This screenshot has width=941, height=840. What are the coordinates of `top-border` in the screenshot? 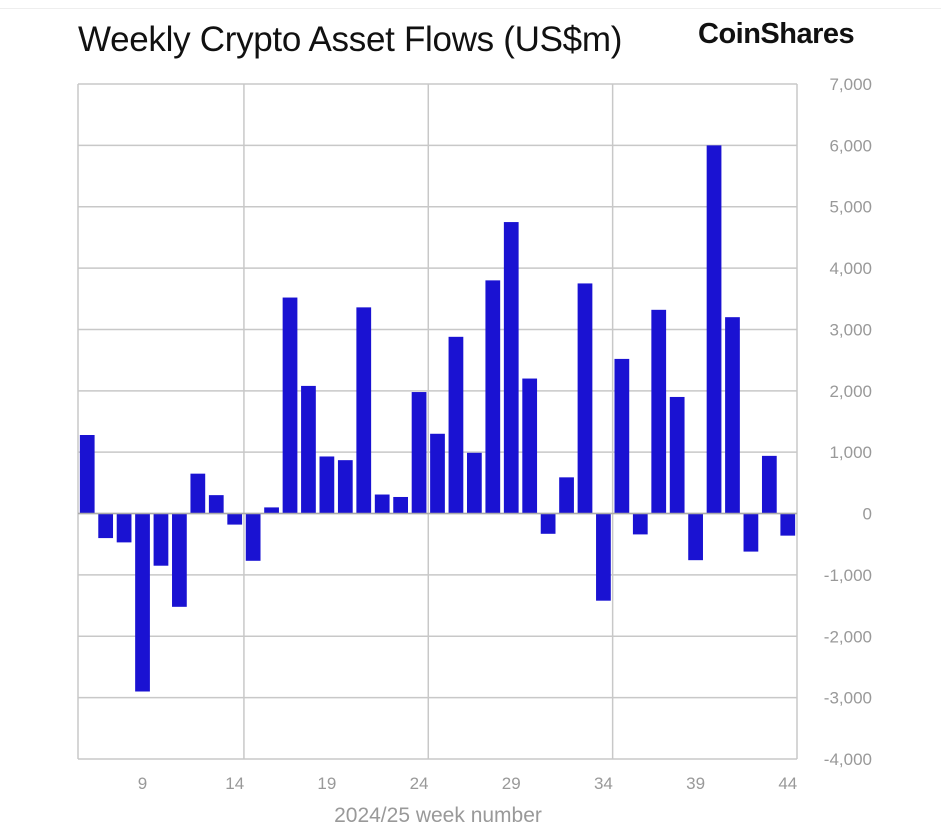 It's located at (470, 4).